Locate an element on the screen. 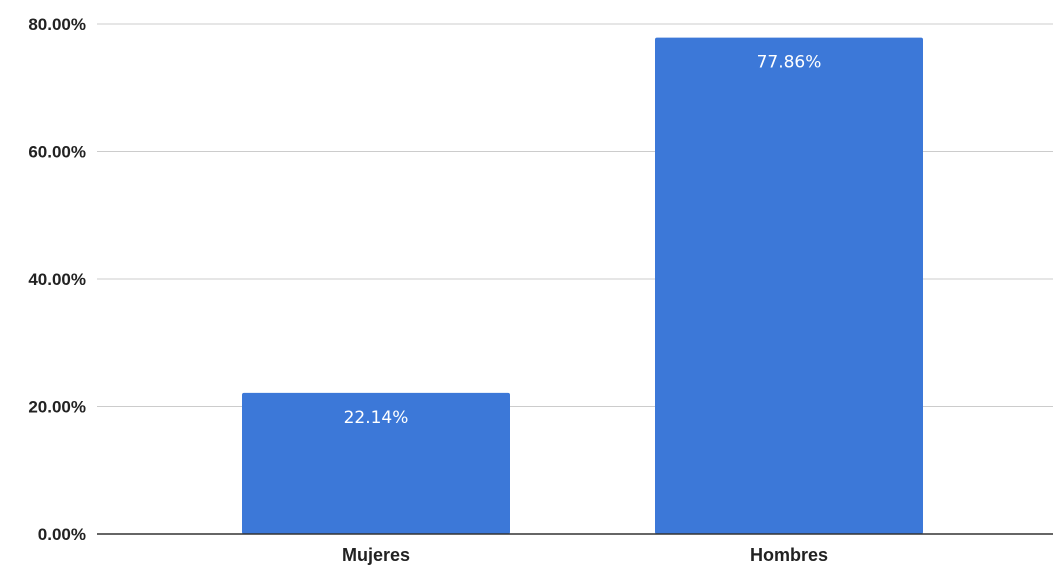 This screenshot has height=567, width=1053. x-category-label-hombres: Hombres is located at coordinates (789, 555).